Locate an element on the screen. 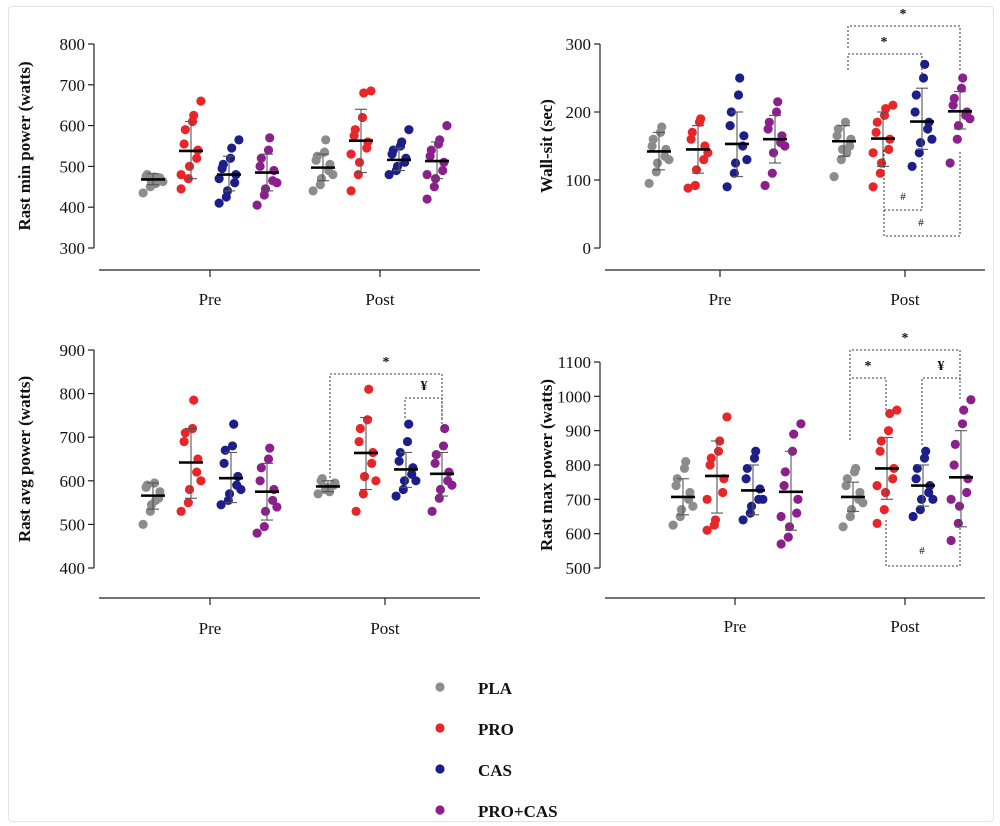  legend: PLA PRO CAS PRO+CAS is located at coordinates (496, 750).